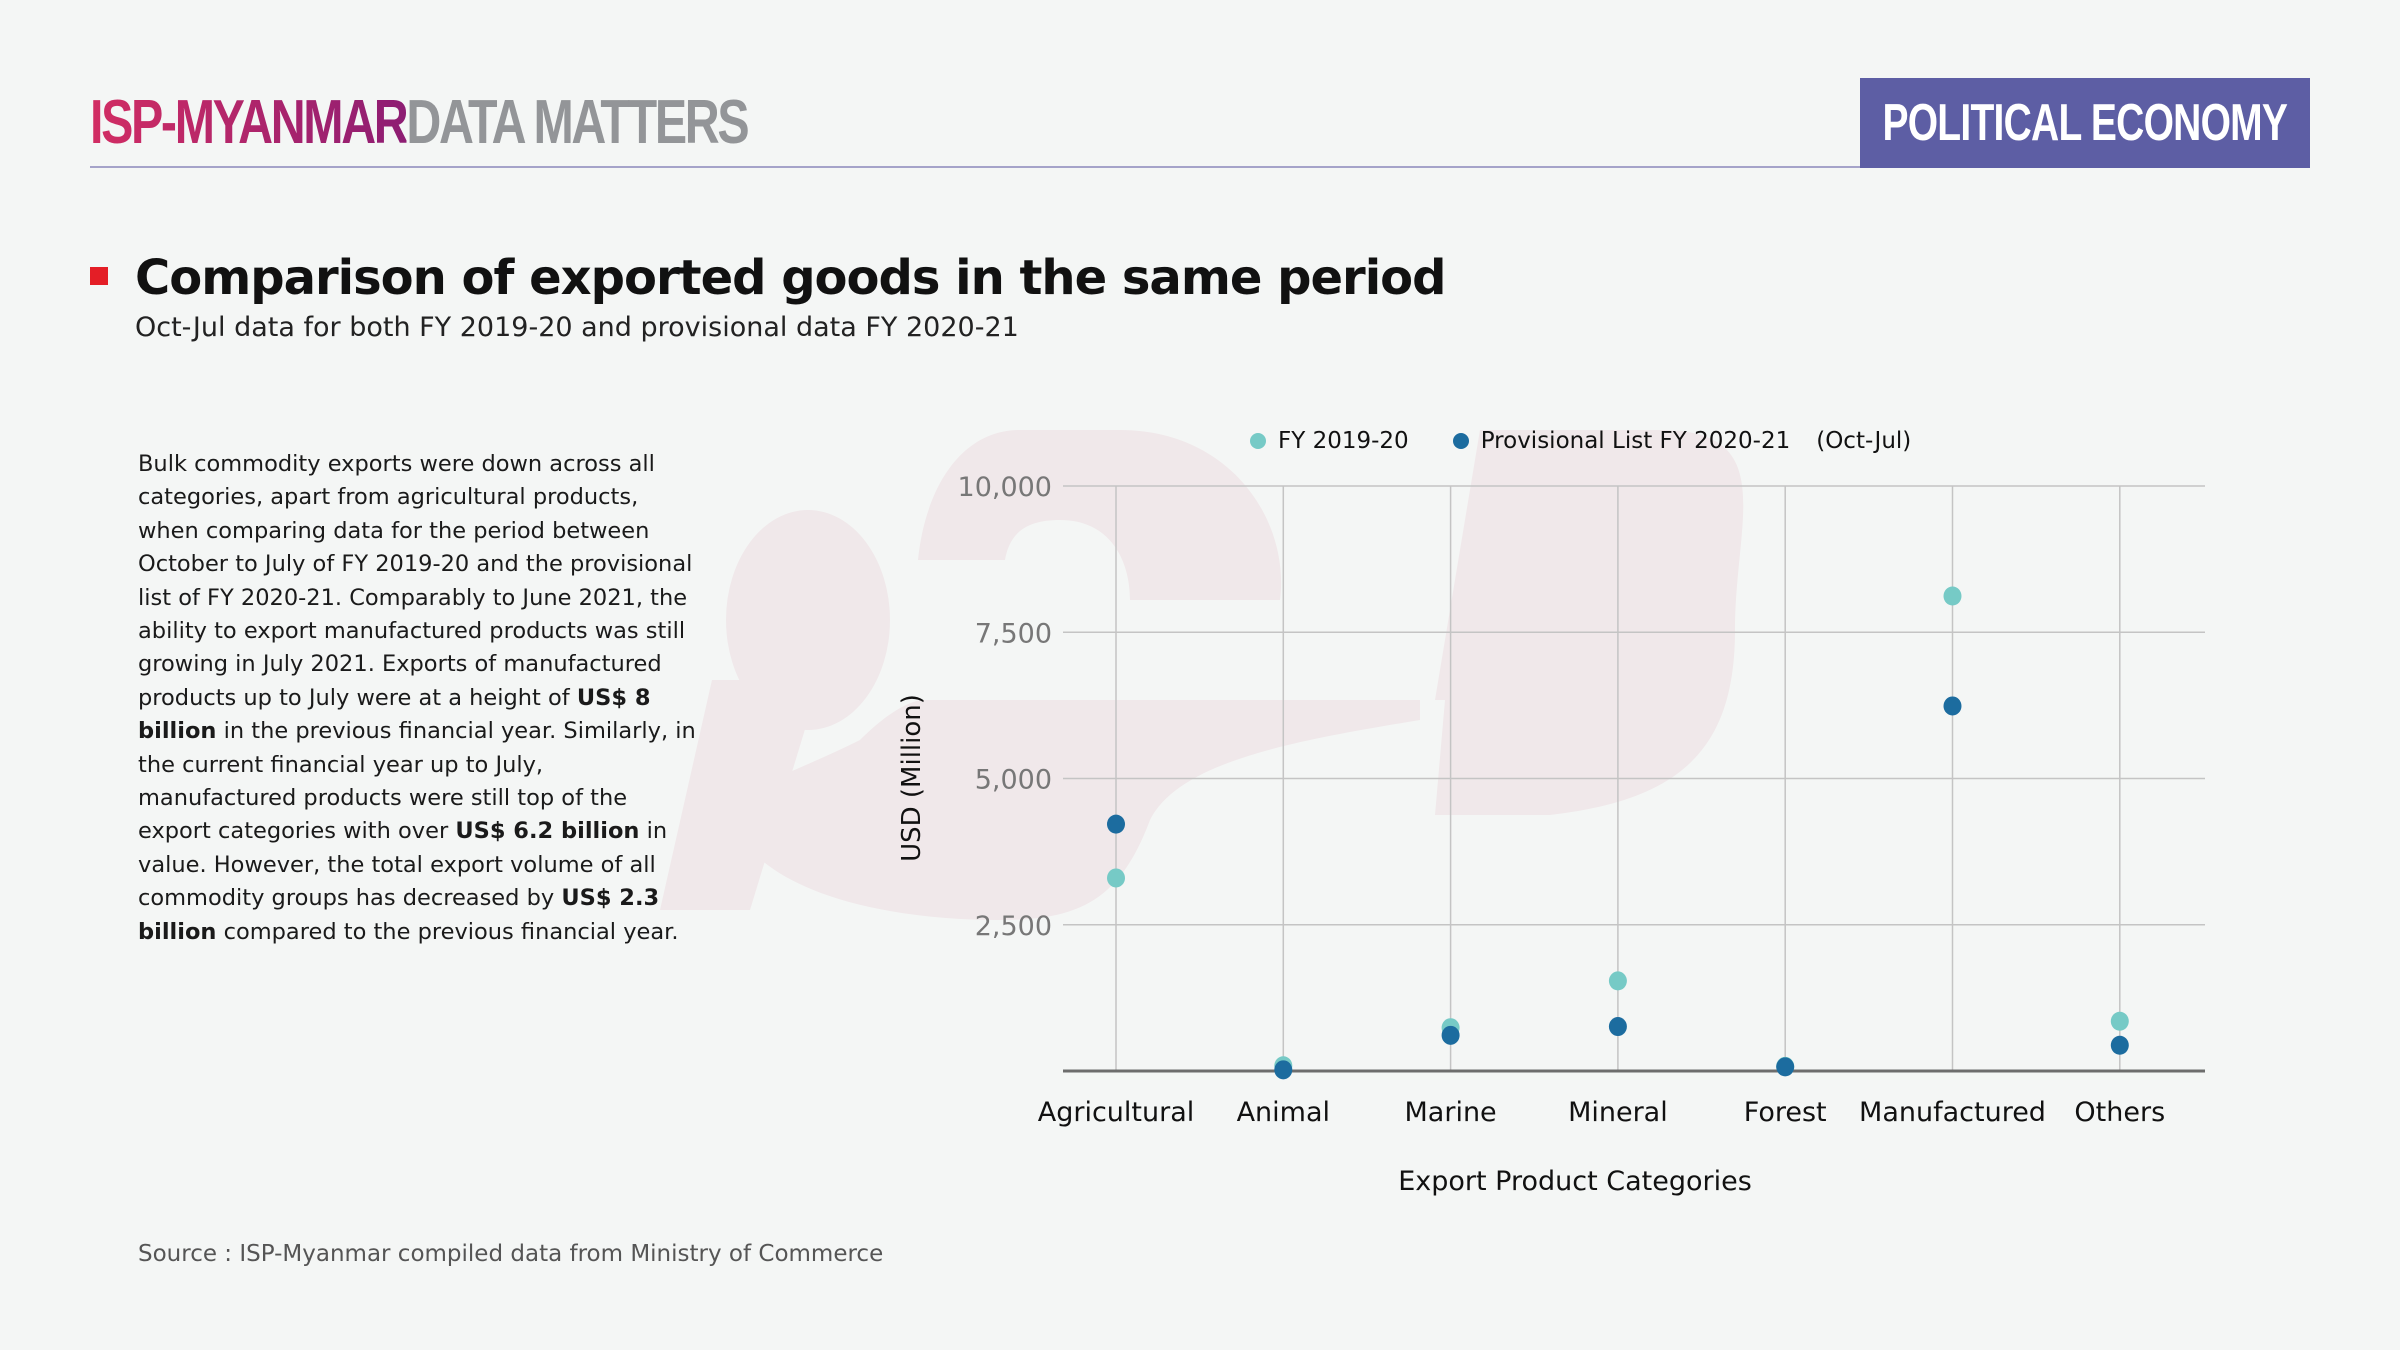  What do you see at coordinates (1005, 487) in the screenshot?
I see `y-tick-label: 10,000` at bounding box center [1005, 487].